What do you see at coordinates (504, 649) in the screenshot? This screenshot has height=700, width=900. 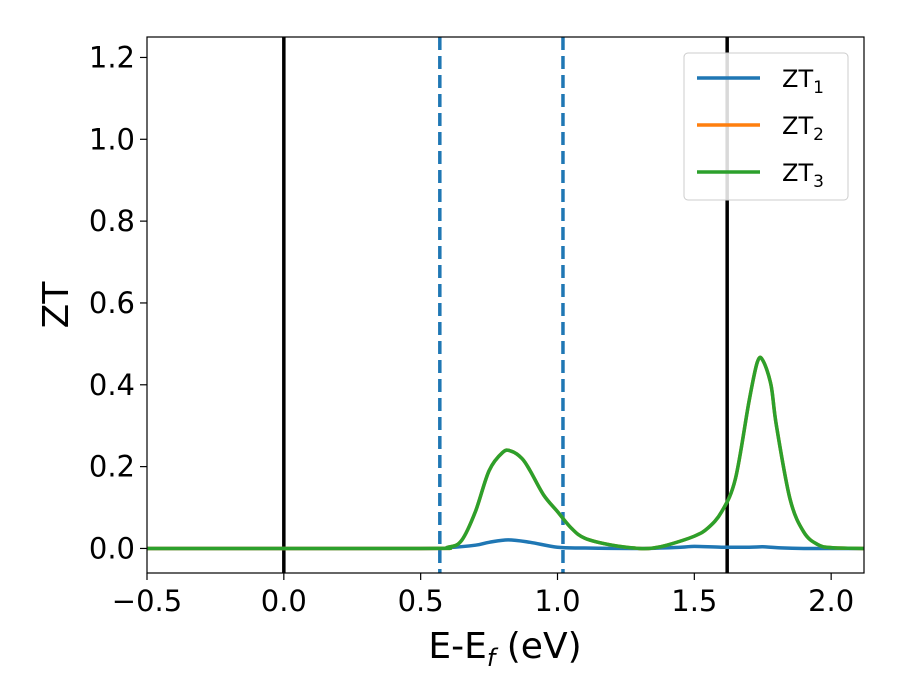 I see `x-axis-label: E-Ef (eV)` at bounding box center [504, 649].